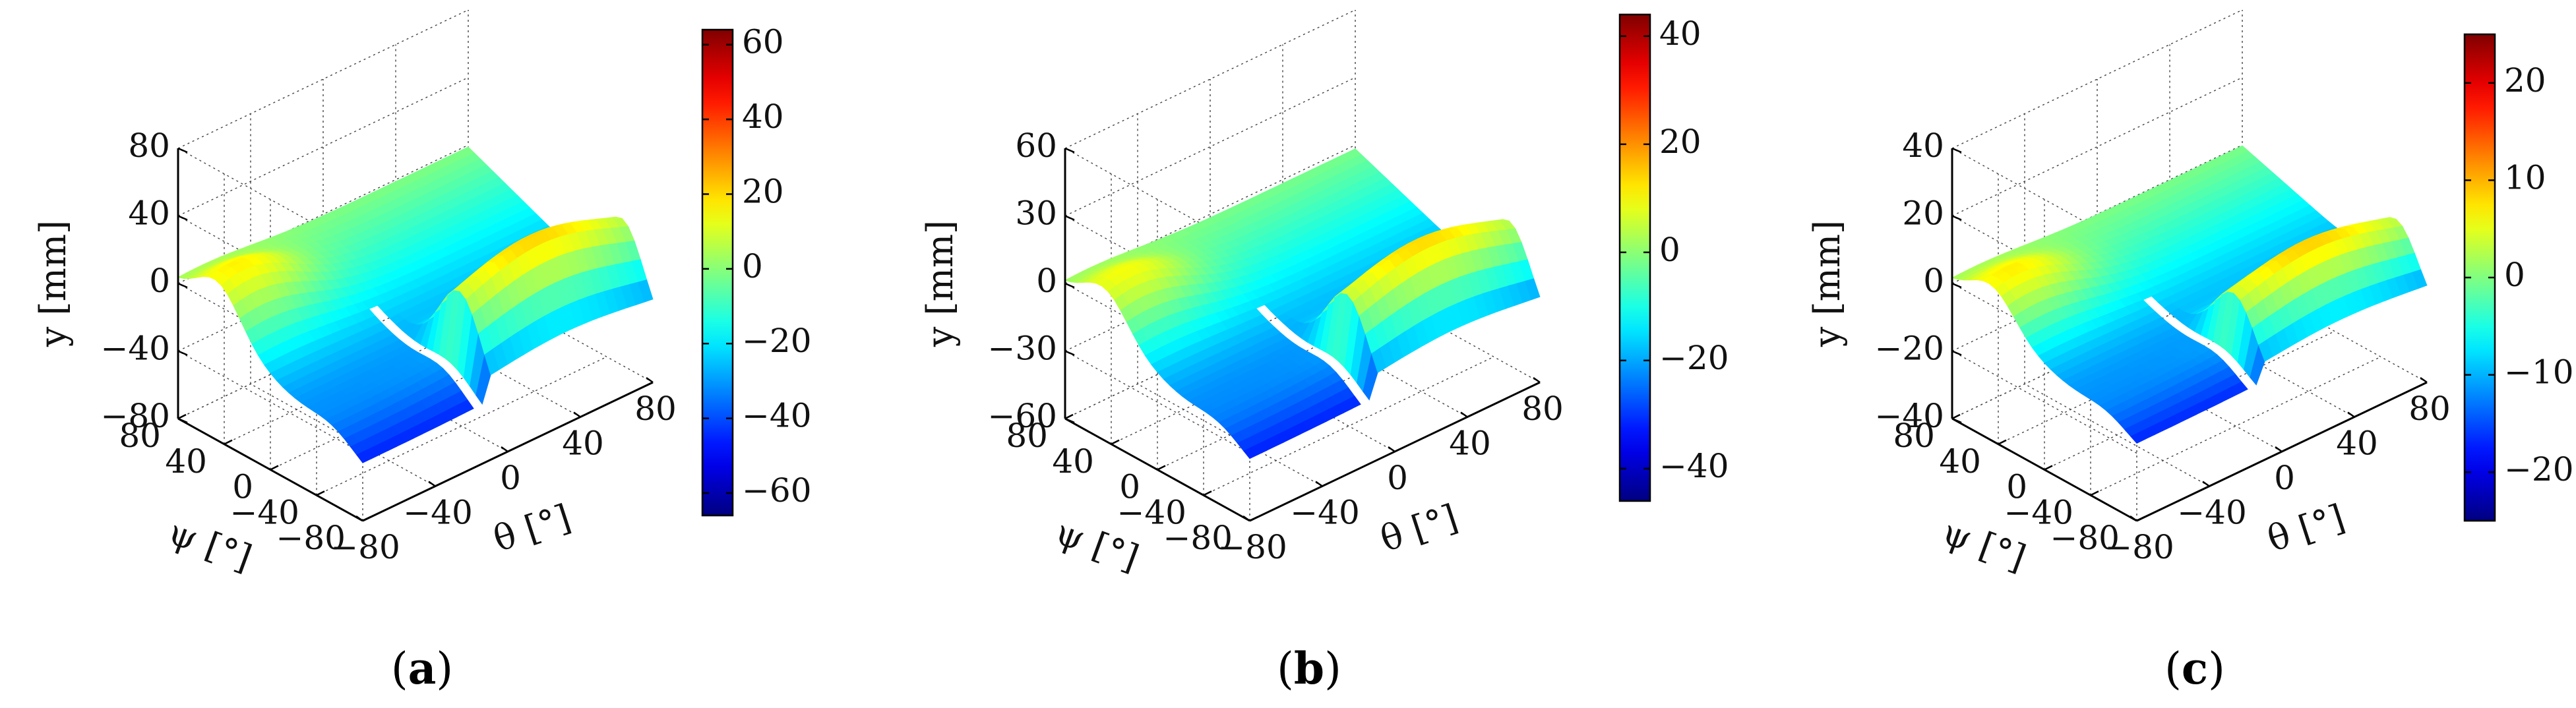  Describe the element at coordinates (1022, 349) in the screenshot. I see `z-tick-label: −30` at that location.